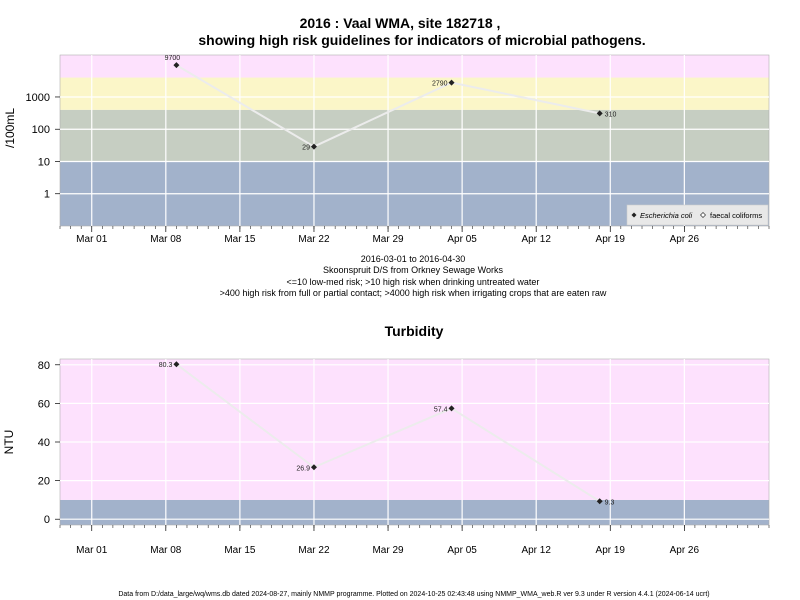 Image resolution: width=800 pixels, height=600 pixels. Describe the element at coordinates (43, 146) in the screenshot. I see `y-axis: 1 10 100 1000` at that location.